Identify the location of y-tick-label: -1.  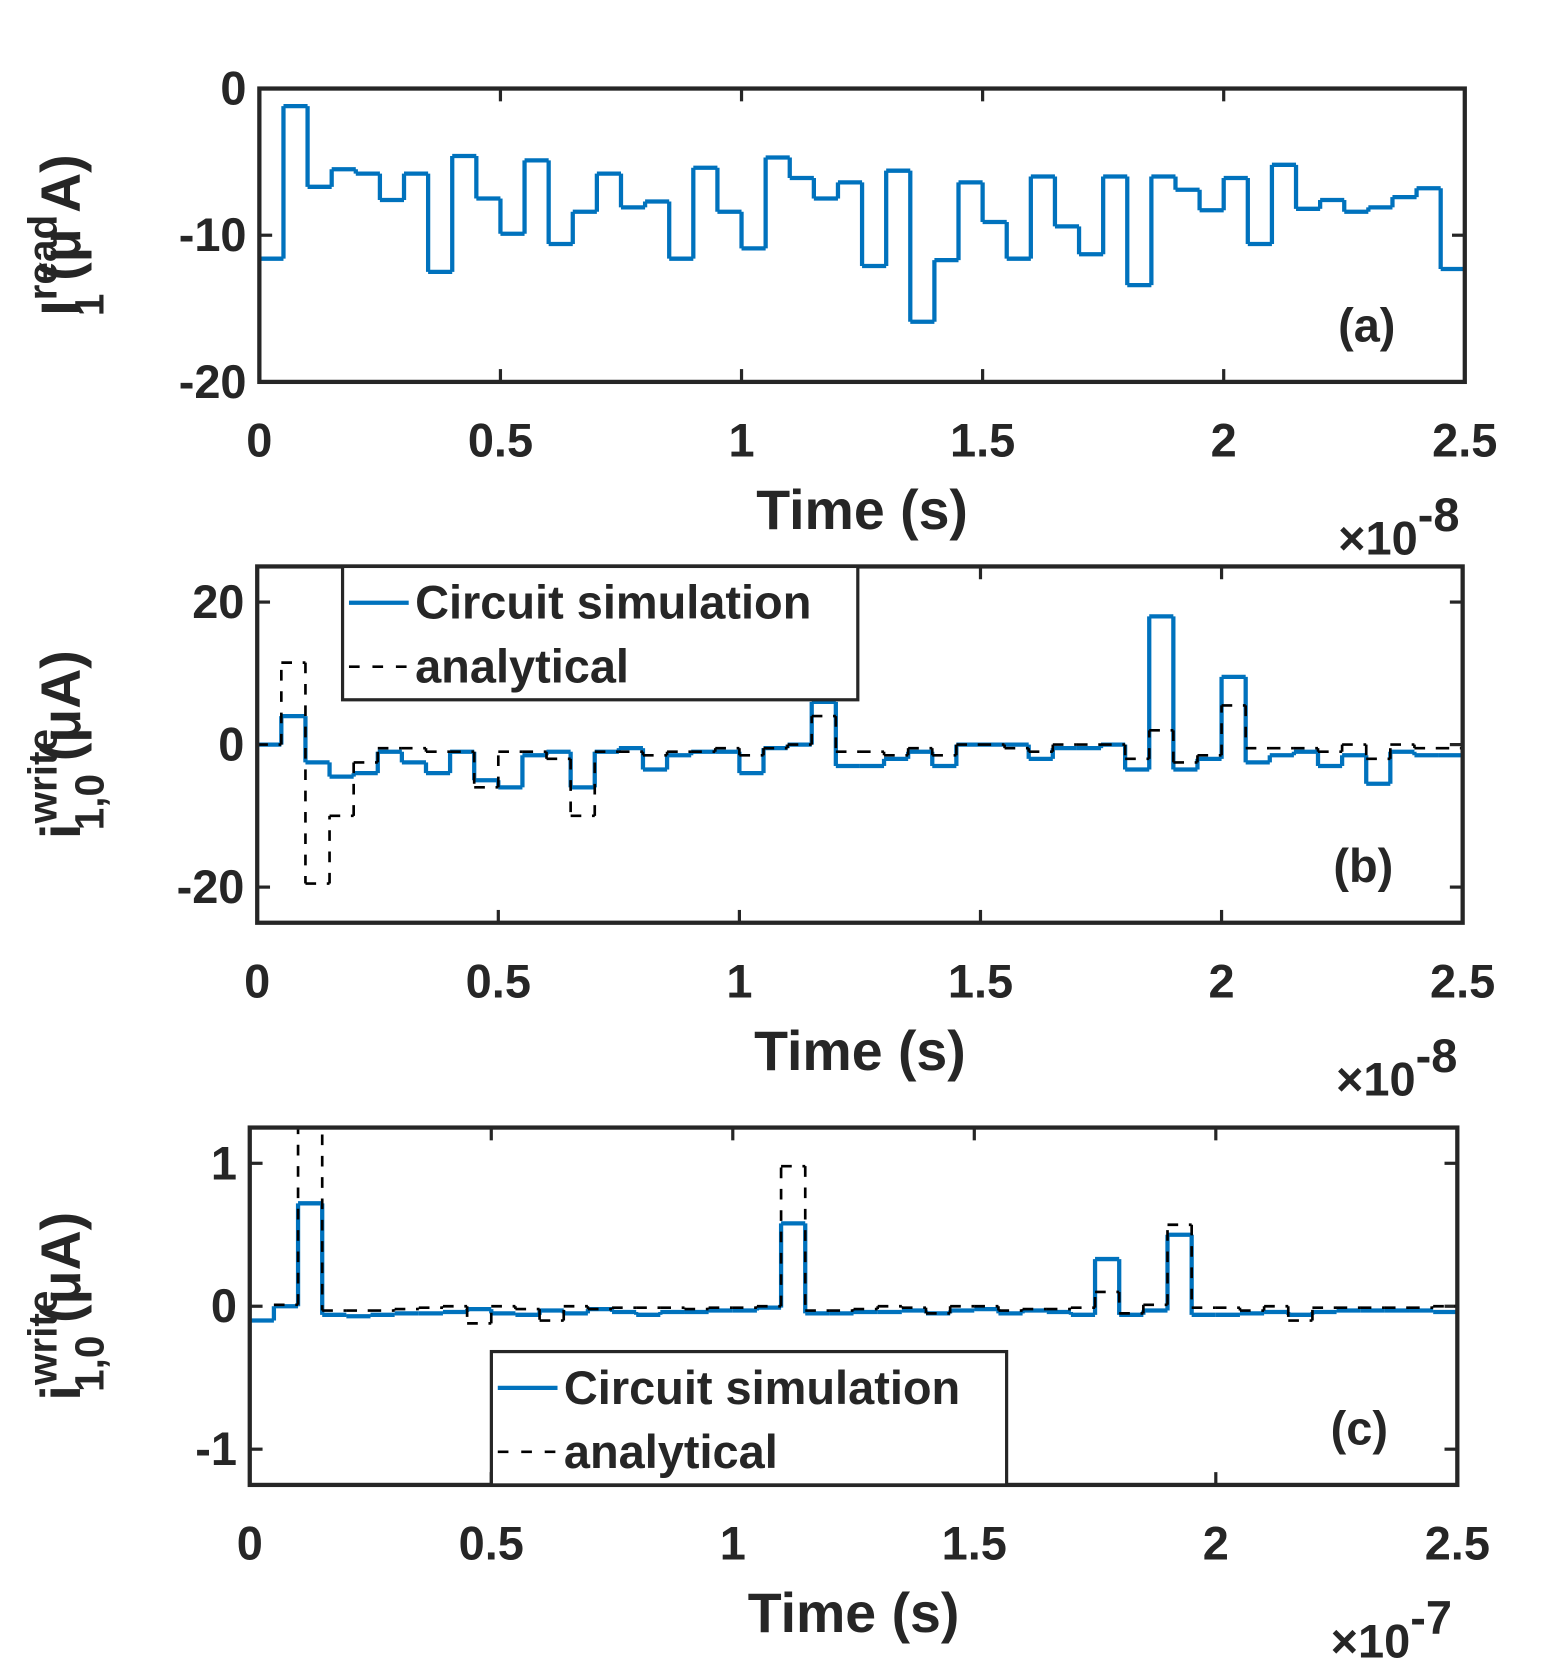
(216, 1449).